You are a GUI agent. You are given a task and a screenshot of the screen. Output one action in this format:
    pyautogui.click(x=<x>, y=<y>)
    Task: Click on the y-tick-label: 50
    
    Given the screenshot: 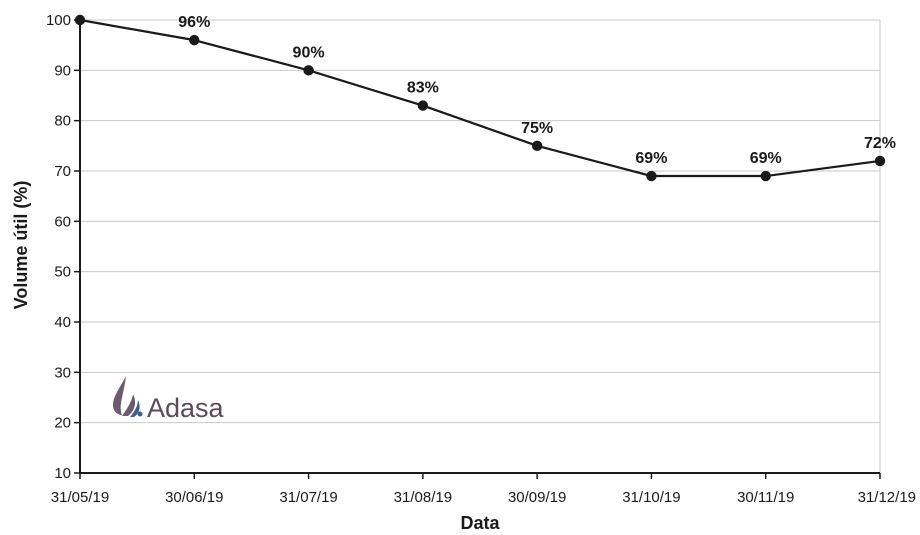 What is the action you would take?
    pyautogui.click(x=62, y=272)
    